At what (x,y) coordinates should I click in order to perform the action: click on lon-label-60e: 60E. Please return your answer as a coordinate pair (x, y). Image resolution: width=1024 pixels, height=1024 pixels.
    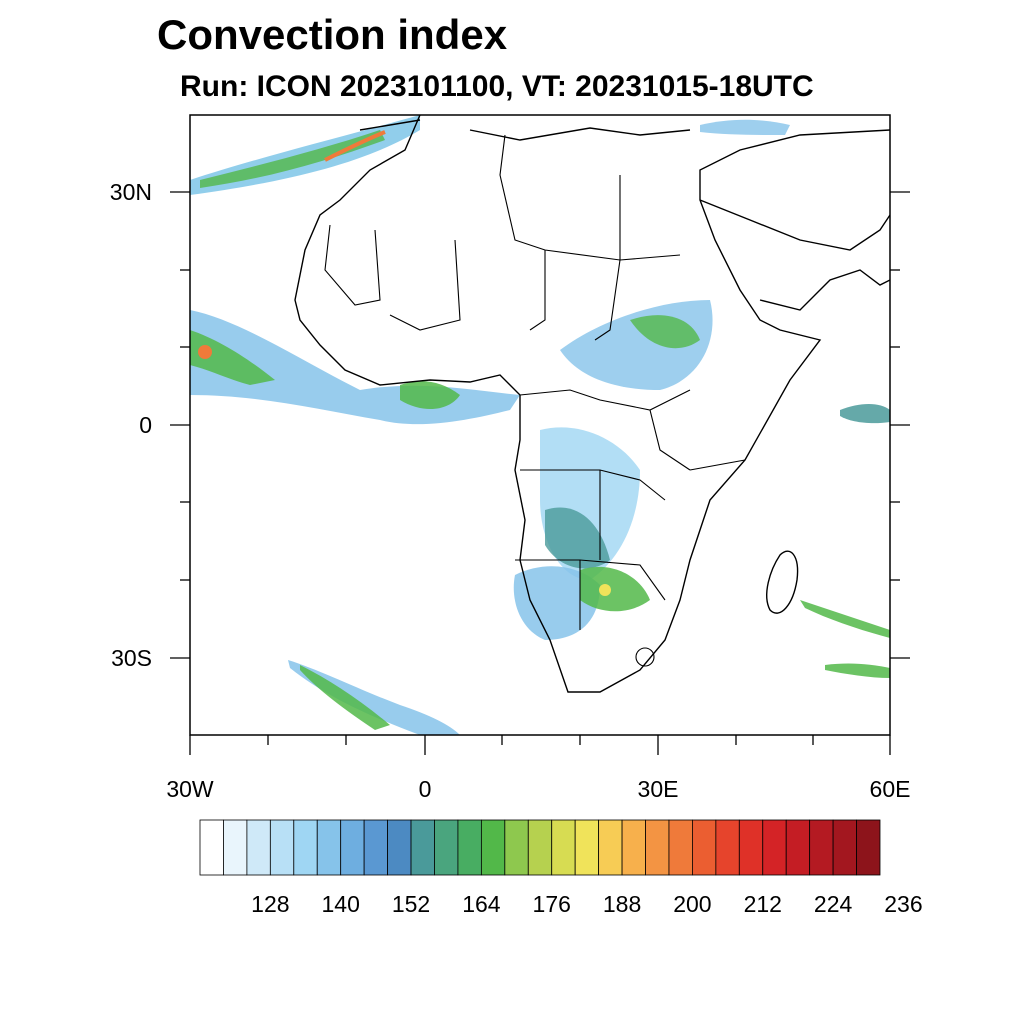
    Looking at the image, I should click on (890, 789).